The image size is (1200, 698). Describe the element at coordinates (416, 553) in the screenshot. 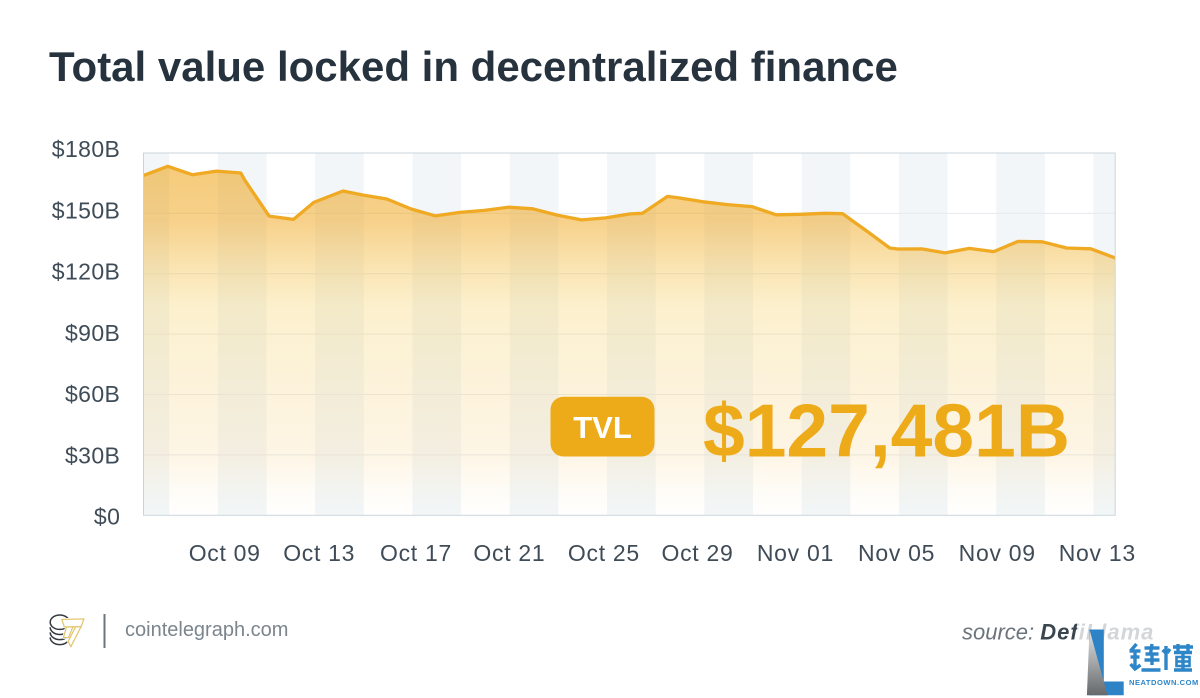

I see `svg-text: Oct 17` at that location.